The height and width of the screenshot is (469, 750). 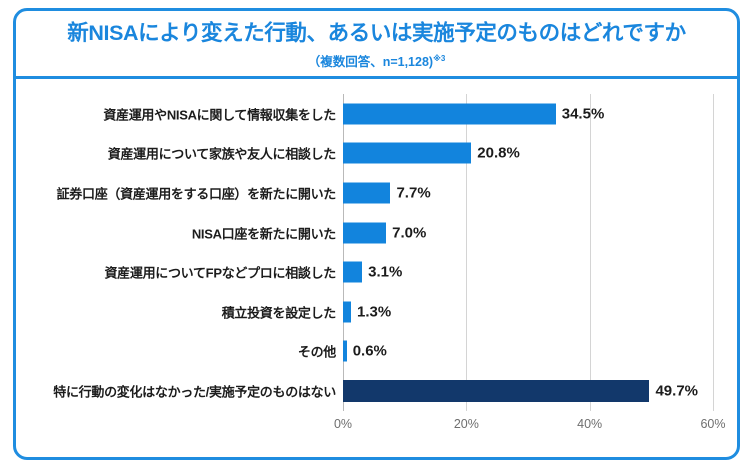 I want to click on gridline-20%, so click(x=467, y=252).